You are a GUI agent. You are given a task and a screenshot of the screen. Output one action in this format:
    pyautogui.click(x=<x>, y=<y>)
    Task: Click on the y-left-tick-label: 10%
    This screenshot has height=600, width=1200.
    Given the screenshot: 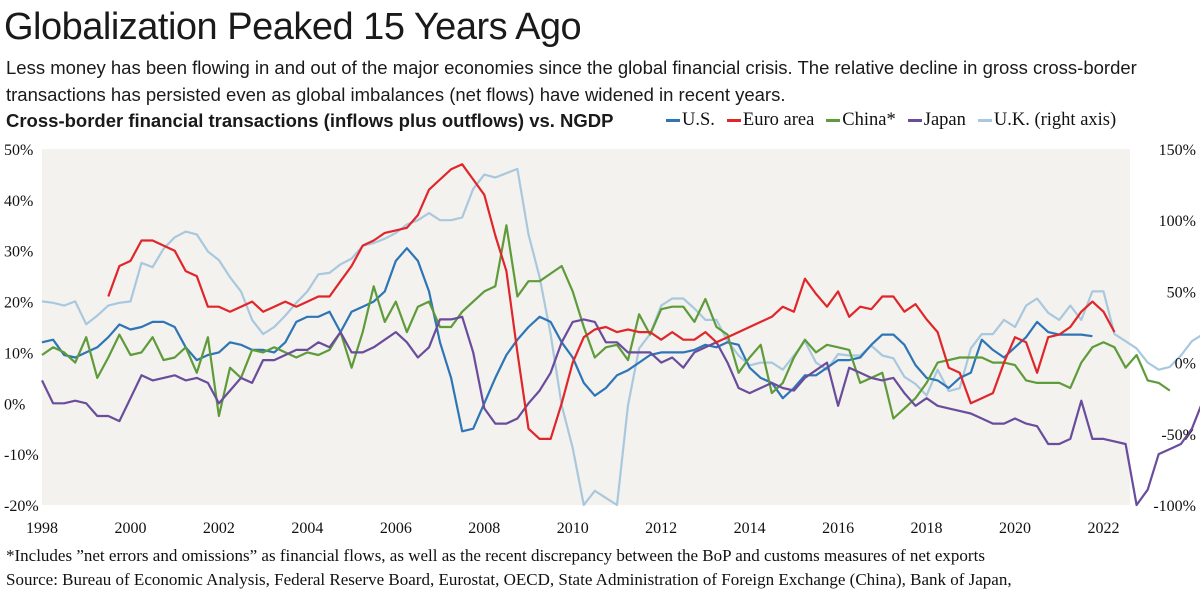 What is the action you would take?
    pyautogui.click(x=18, y=353)
    